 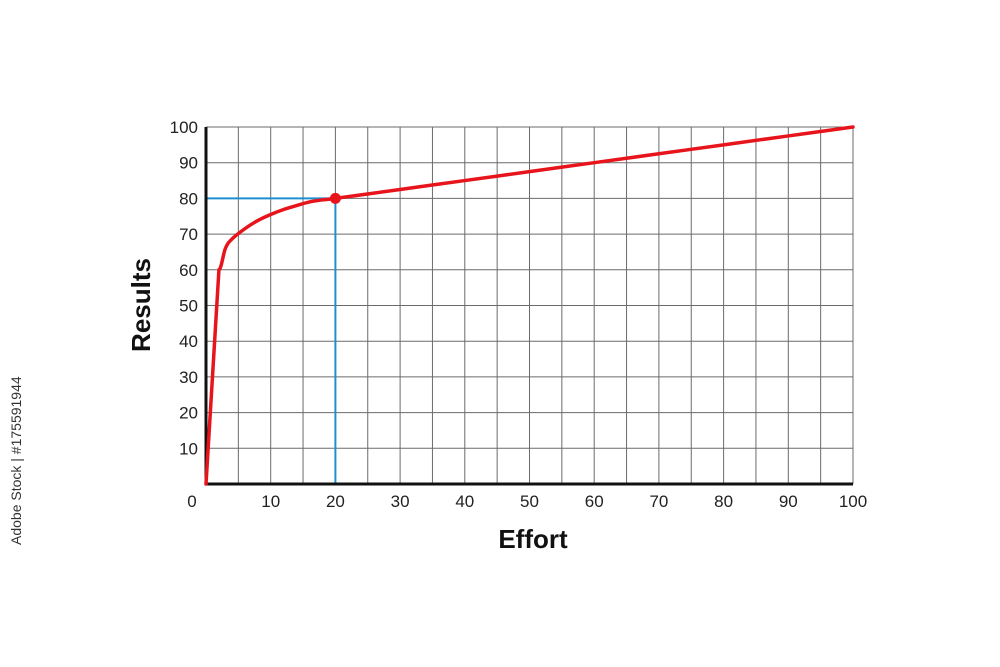 What do you see at coordinates (188, 341) in the screenshot?
I see `y-tick-label: 40` at bounding box center [188, 341].